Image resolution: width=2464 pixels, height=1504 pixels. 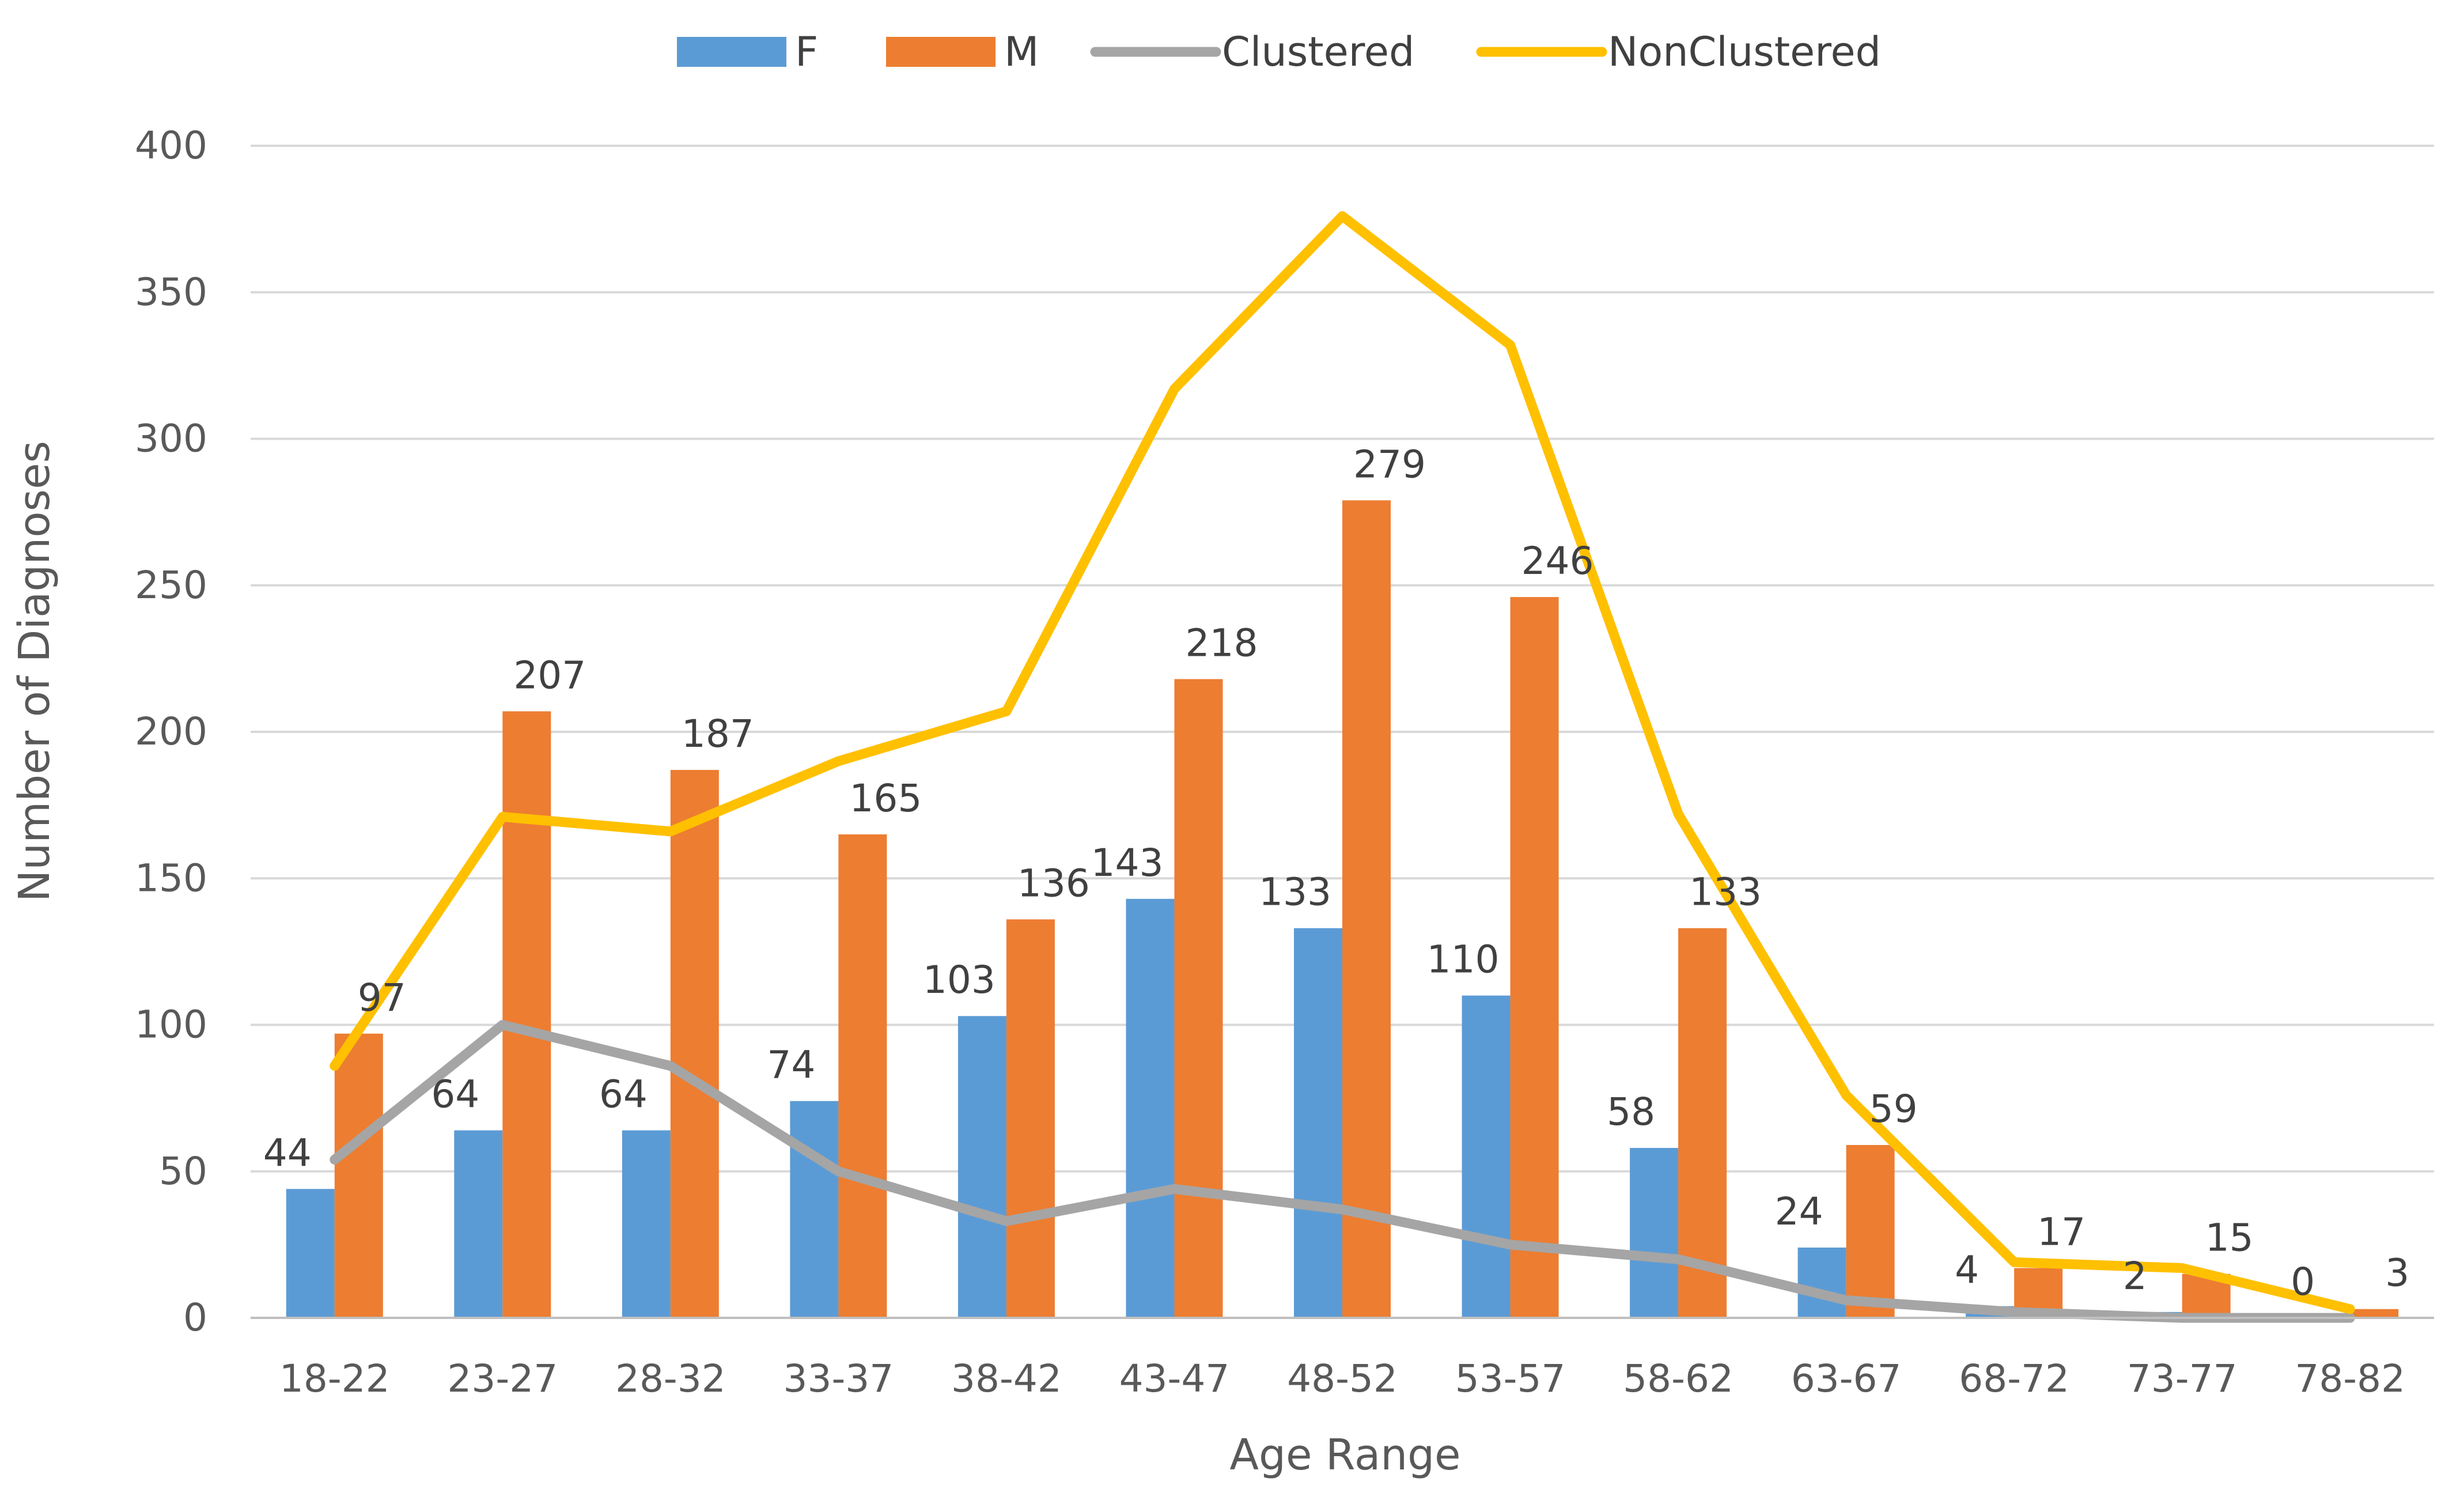 What do you see at coordinates (2061, 1232) in the screenshot?
I see `data-label-m: 17` at bounding box center [2061, 1232].